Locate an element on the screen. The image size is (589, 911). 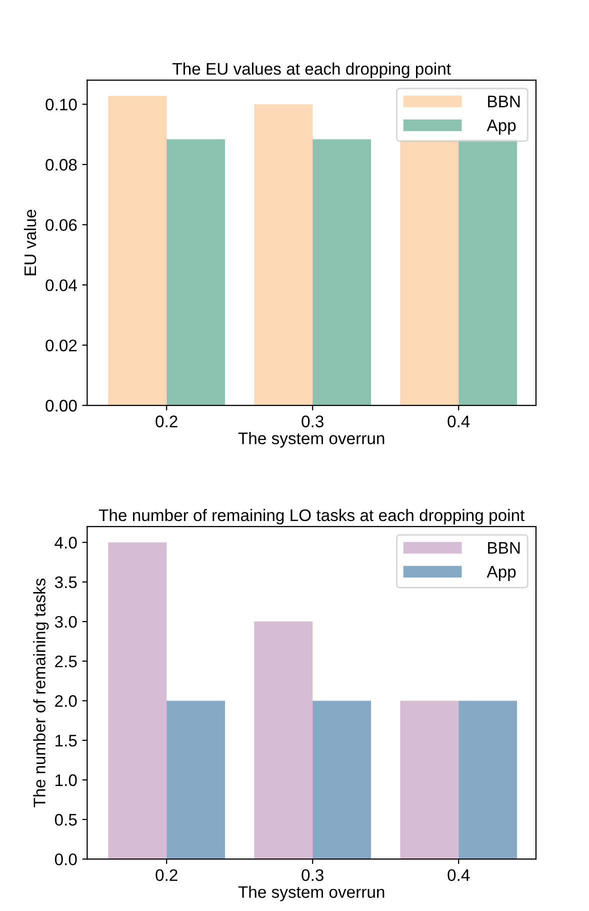
y-tick-label: 2.0 is located at coordinates (66, 701).